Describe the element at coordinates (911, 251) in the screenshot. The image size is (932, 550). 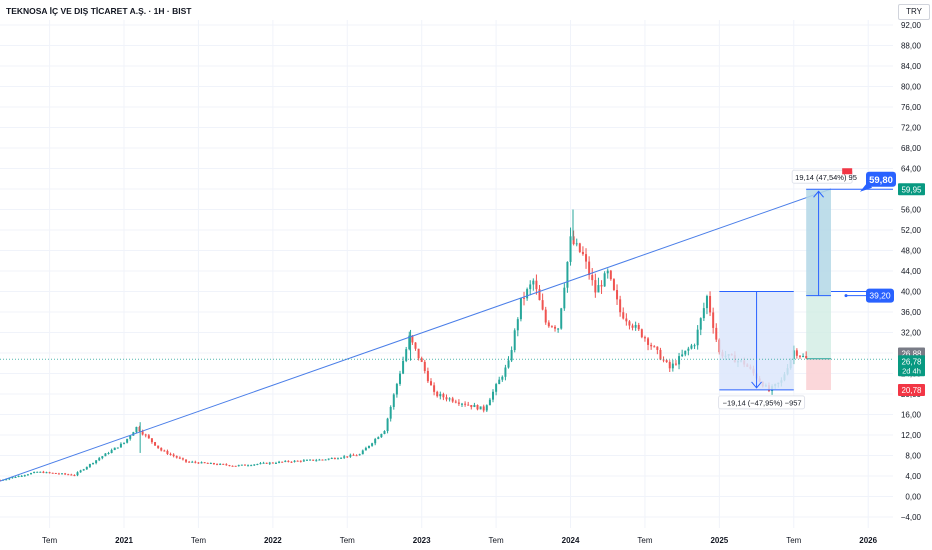
I see `y-tick-label: 48,00` at that location.